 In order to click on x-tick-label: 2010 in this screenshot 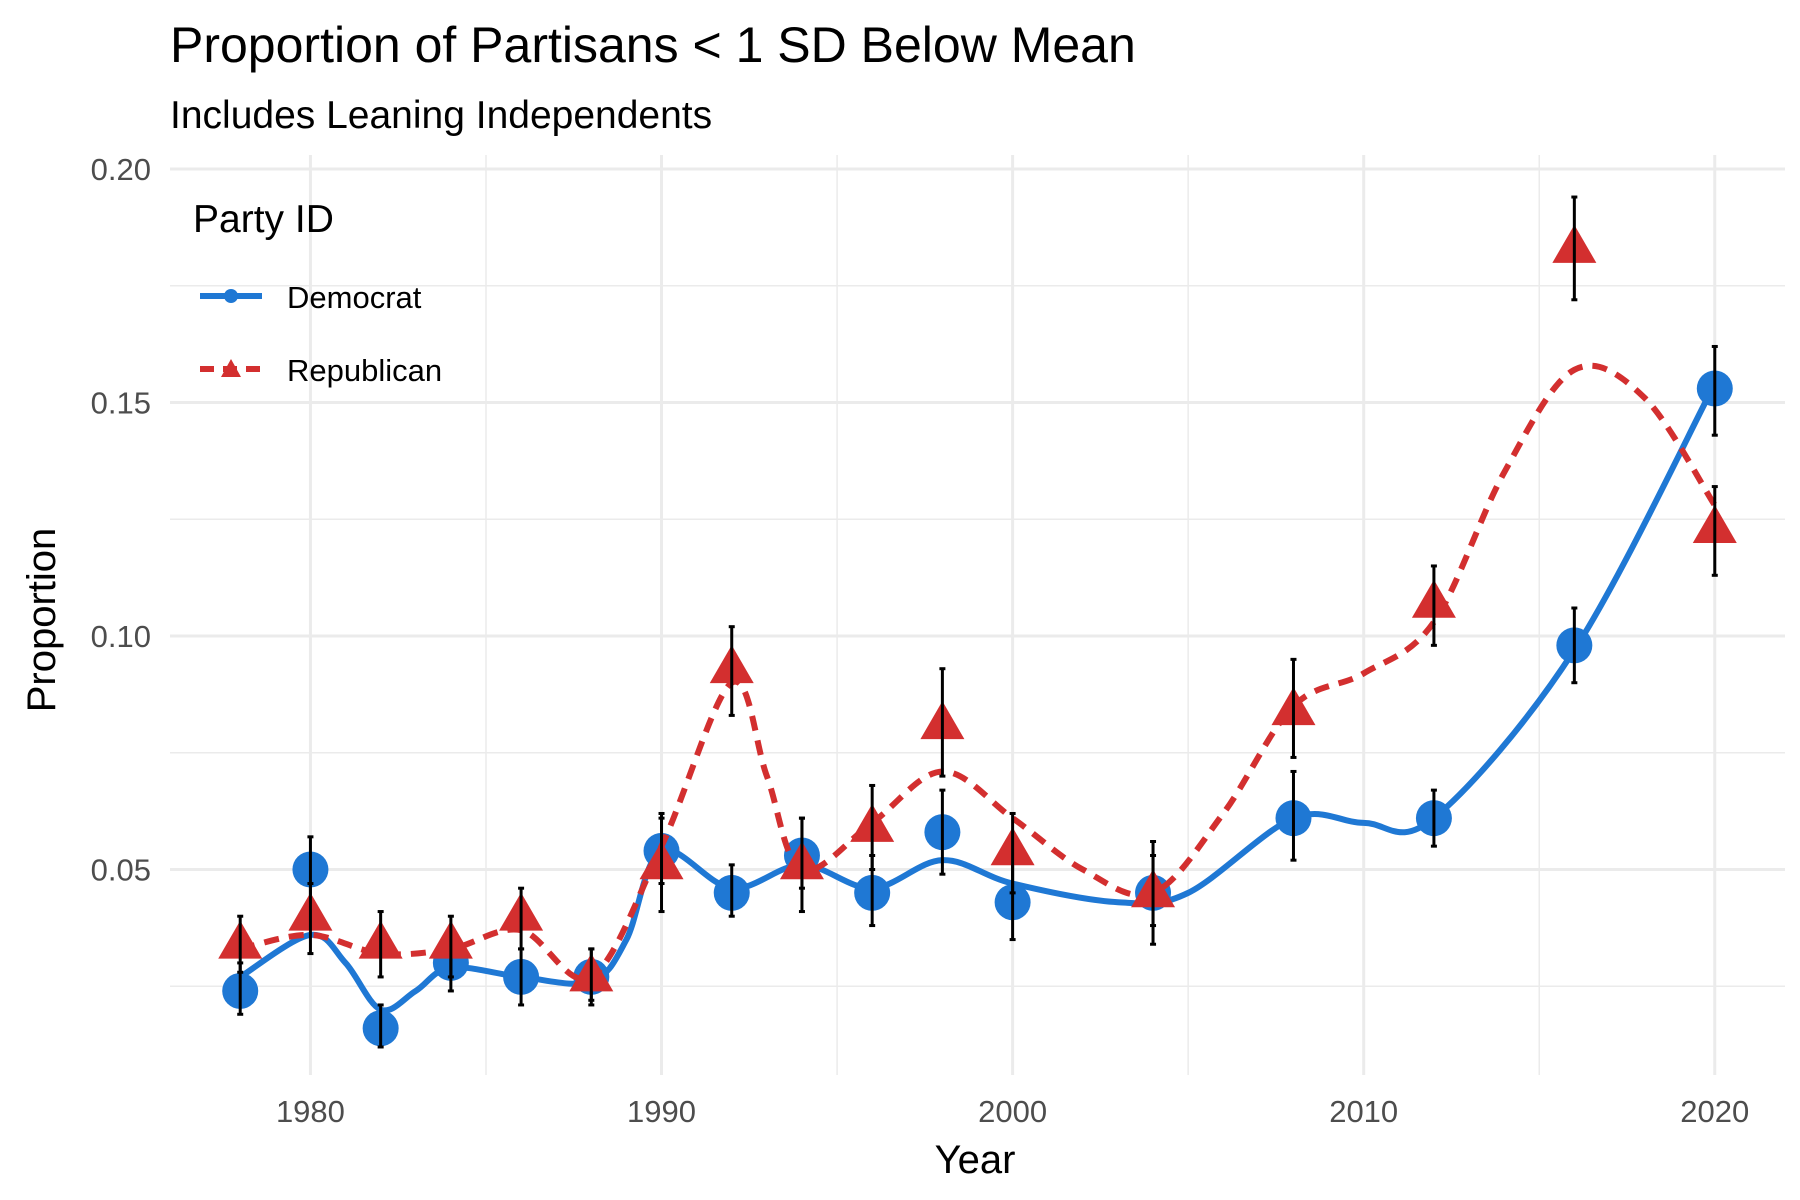, I will do `click(1363, 1111)`.